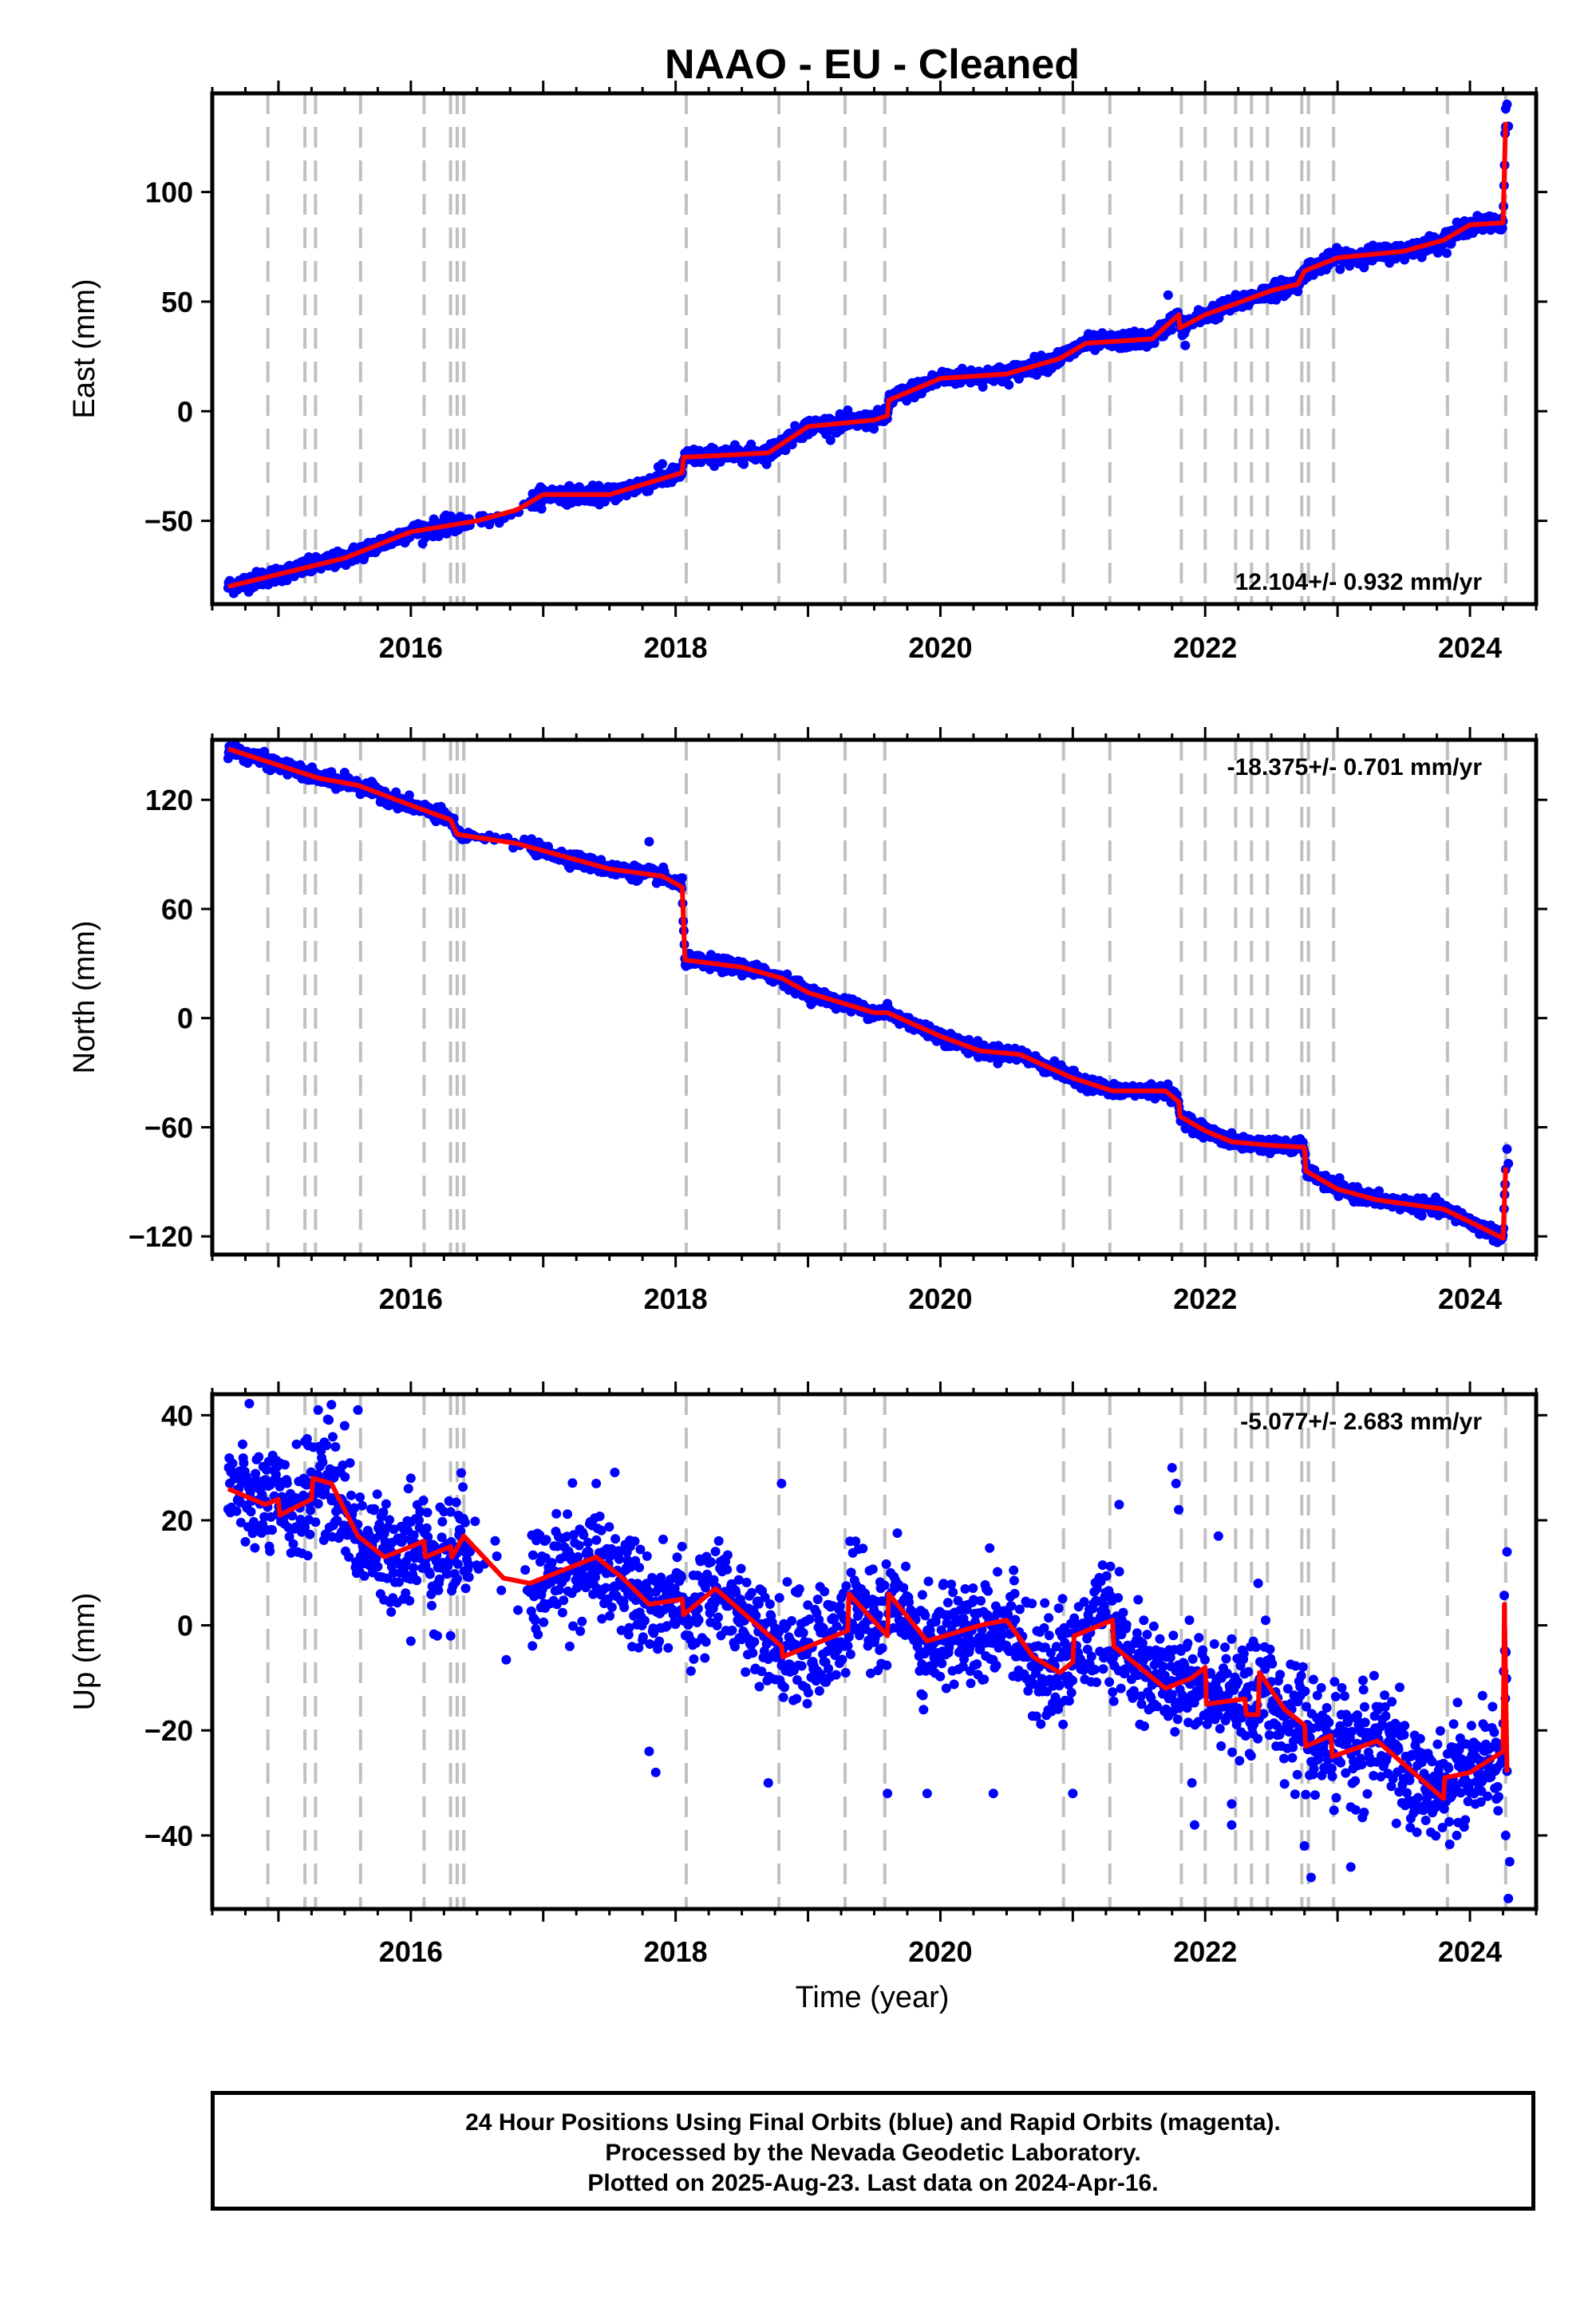 Image resolution: width=1596 pixels, height=2316 pixels. I want to click on y-tick-label: −120, so click(160, 1236).